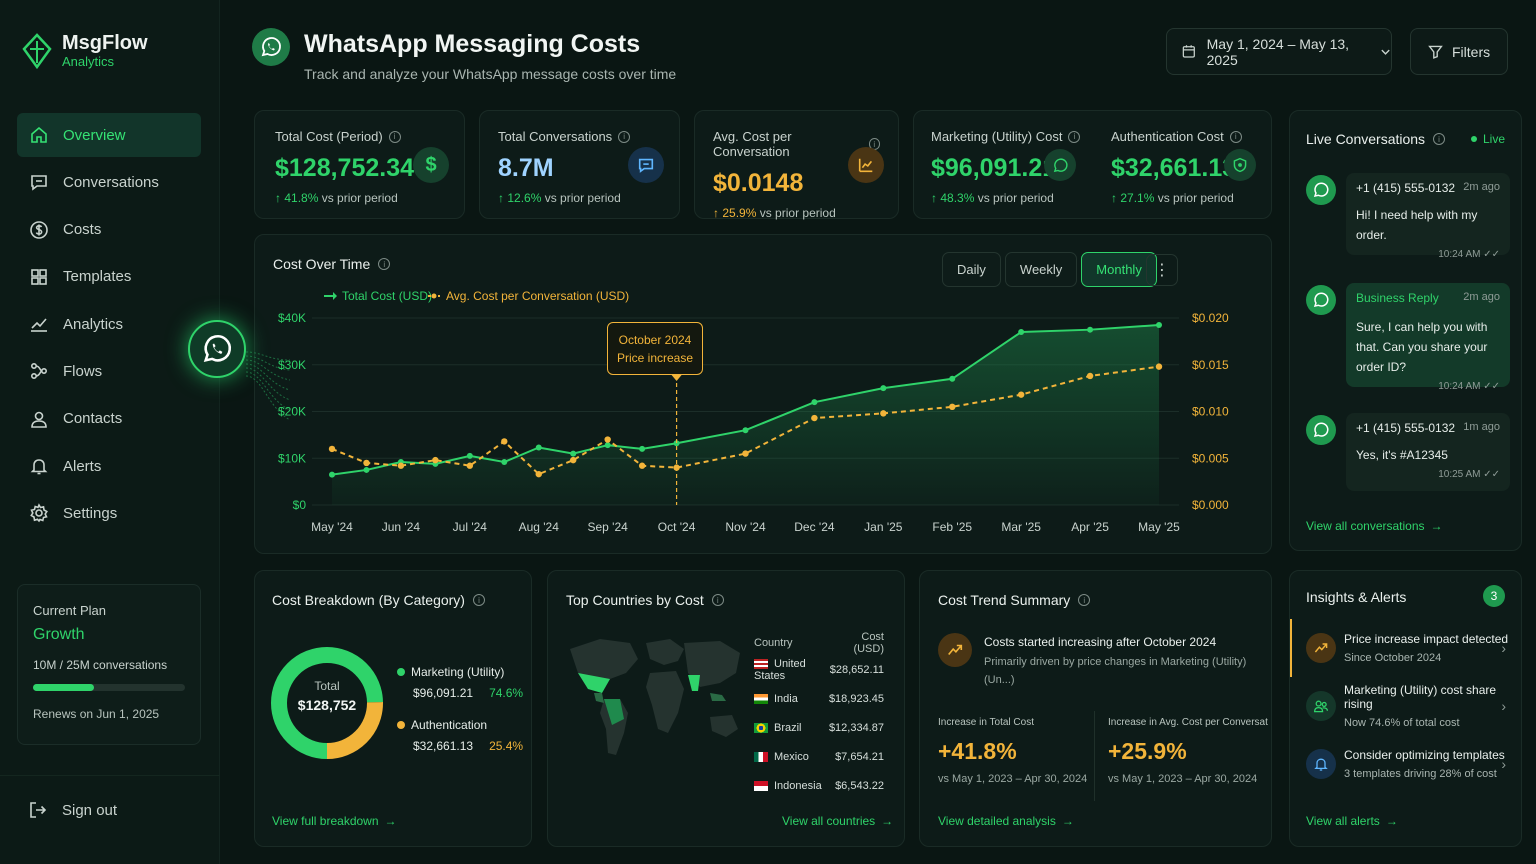 The width and height of the screenshot is (1536, 864). What do you see at coordinates (1321, 300) in the screenshot?
I see `whatsapp-avatar-icon` at bounding box center [1321, 300].